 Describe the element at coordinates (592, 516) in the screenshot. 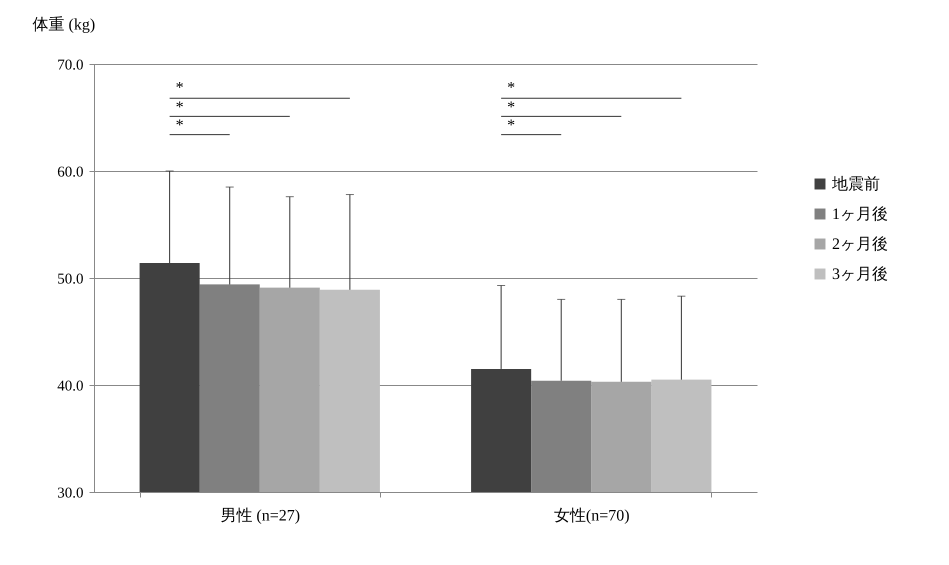

I see `x-tick-label: 女性(n=70)` at that location.